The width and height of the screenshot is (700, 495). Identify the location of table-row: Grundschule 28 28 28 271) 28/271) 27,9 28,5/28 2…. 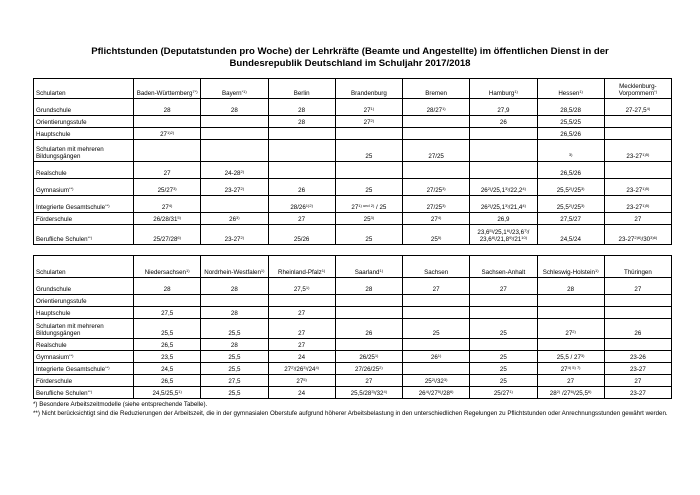
(353, 107).